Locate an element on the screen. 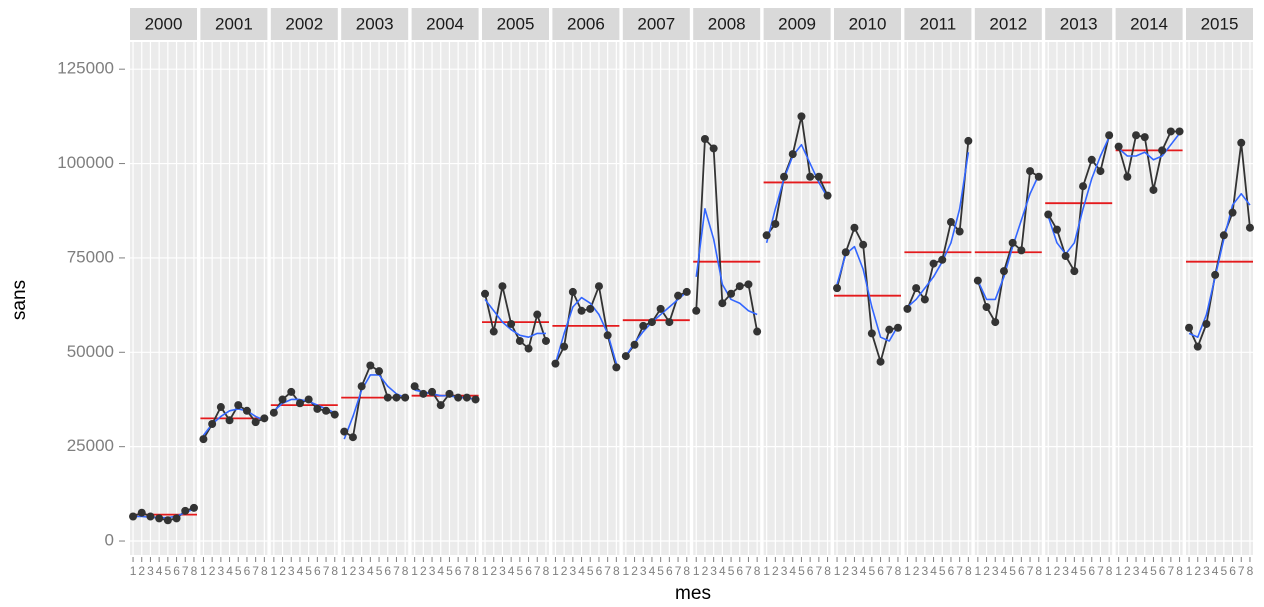 The height and width of the screenshot is (607, 1264). data-line is located at coordinates (586, 325).